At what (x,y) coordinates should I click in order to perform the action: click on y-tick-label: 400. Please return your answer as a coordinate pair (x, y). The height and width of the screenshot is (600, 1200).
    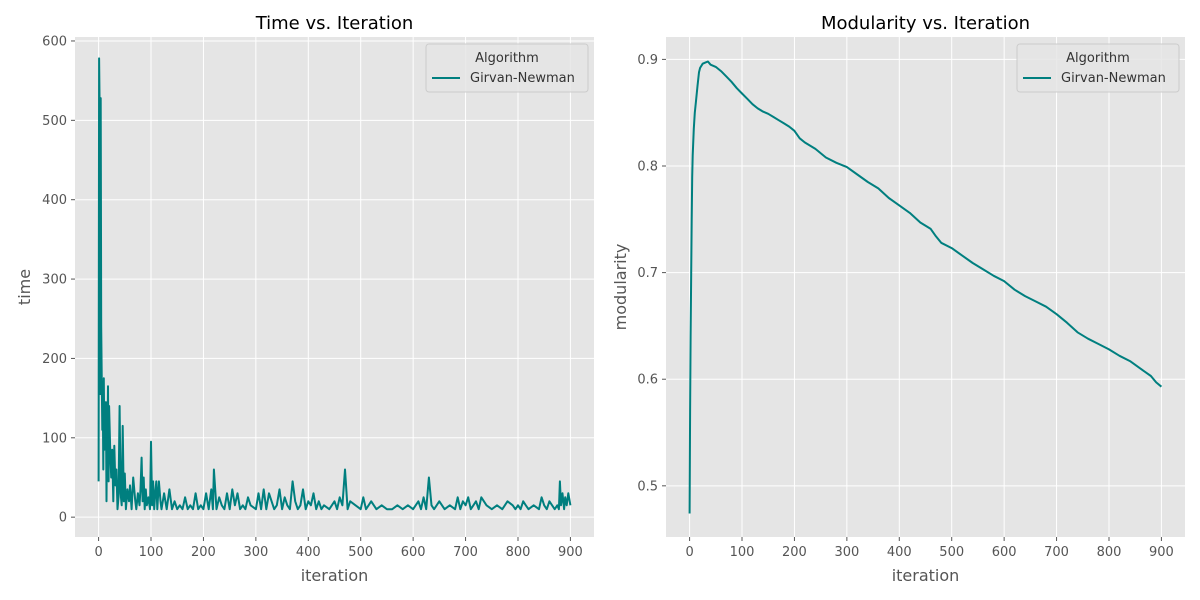
    Looking at the image, I should click on (54, 200).